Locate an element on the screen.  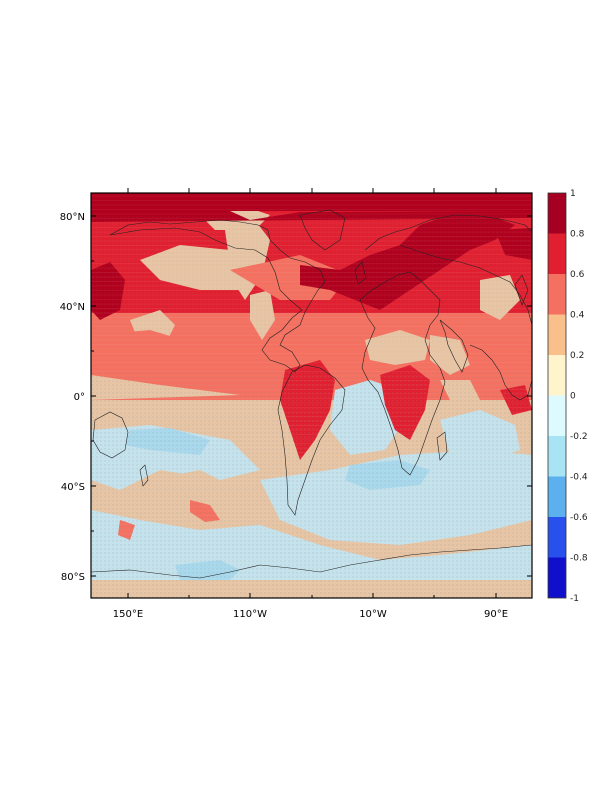
coast-japan is located at coordinates (521, 290).